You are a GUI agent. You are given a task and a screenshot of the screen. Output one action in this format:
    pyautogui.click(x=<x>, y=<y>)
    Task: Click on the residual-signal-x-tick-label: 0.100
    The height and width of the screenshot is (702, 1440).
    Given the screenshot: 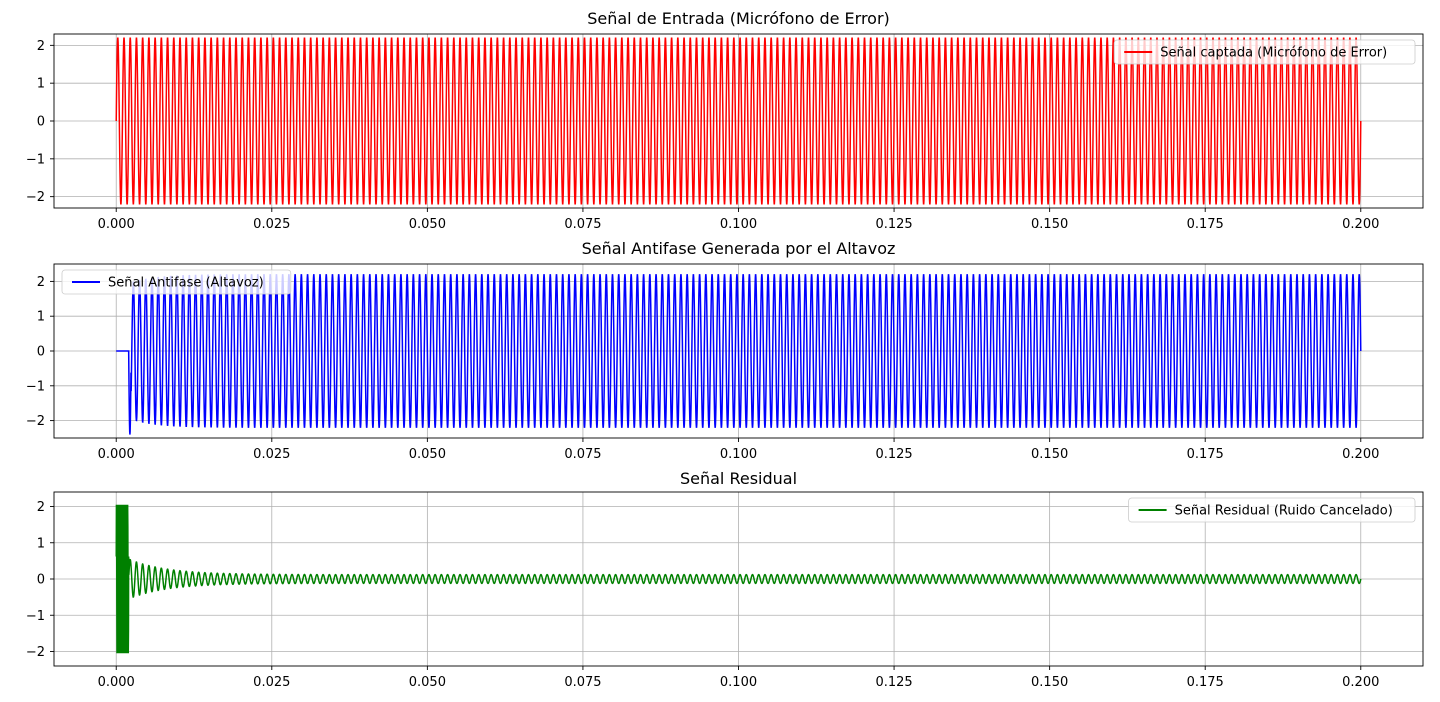 What is the action you would take?
    pyautogui.click(x=738, y=682)
    